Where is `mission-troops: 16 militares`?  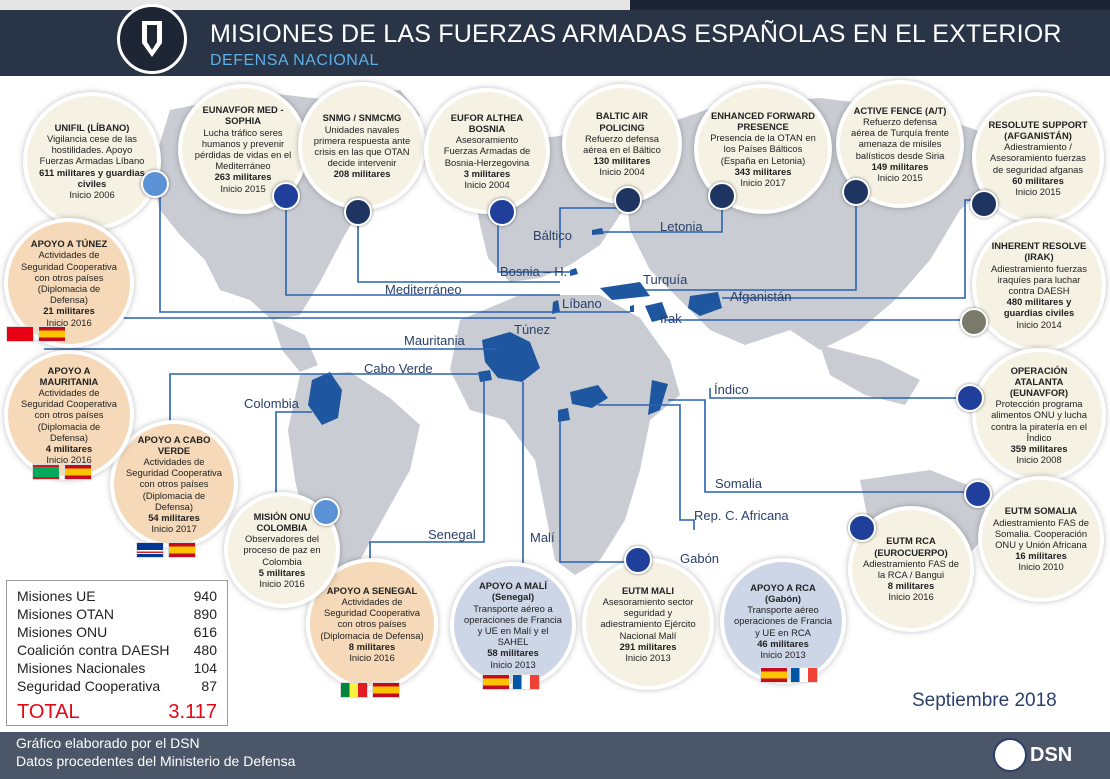 mission-troops: 16 militares is located at coordinates (1041, 556).